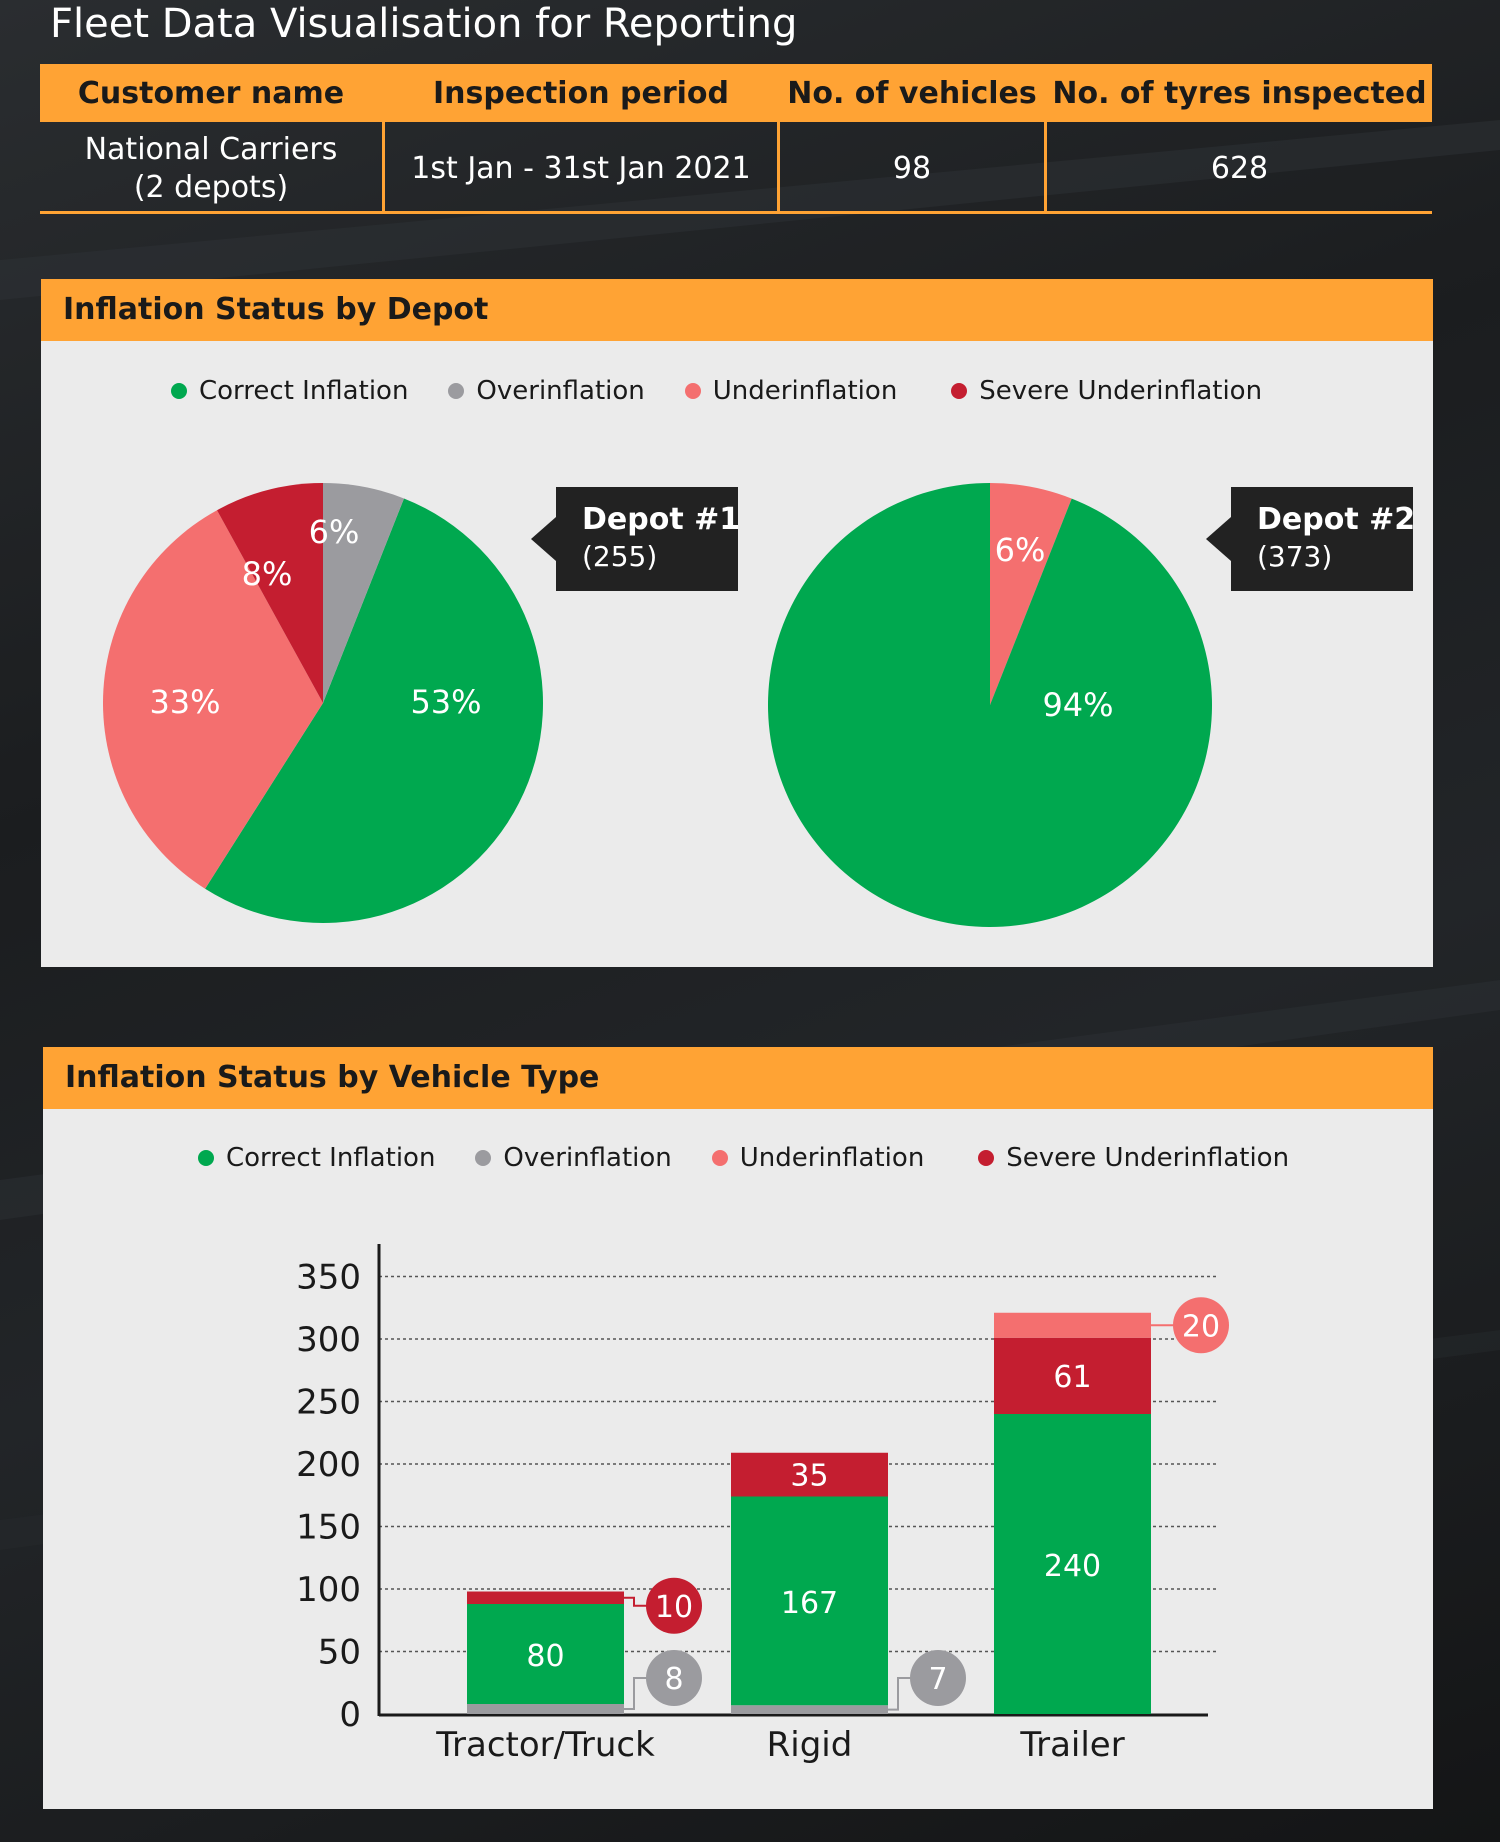  What do you see at coordinates (350, 1715) in the screenshot?
I see `y-tick-label: 0` at bounding box center [350, 1715].